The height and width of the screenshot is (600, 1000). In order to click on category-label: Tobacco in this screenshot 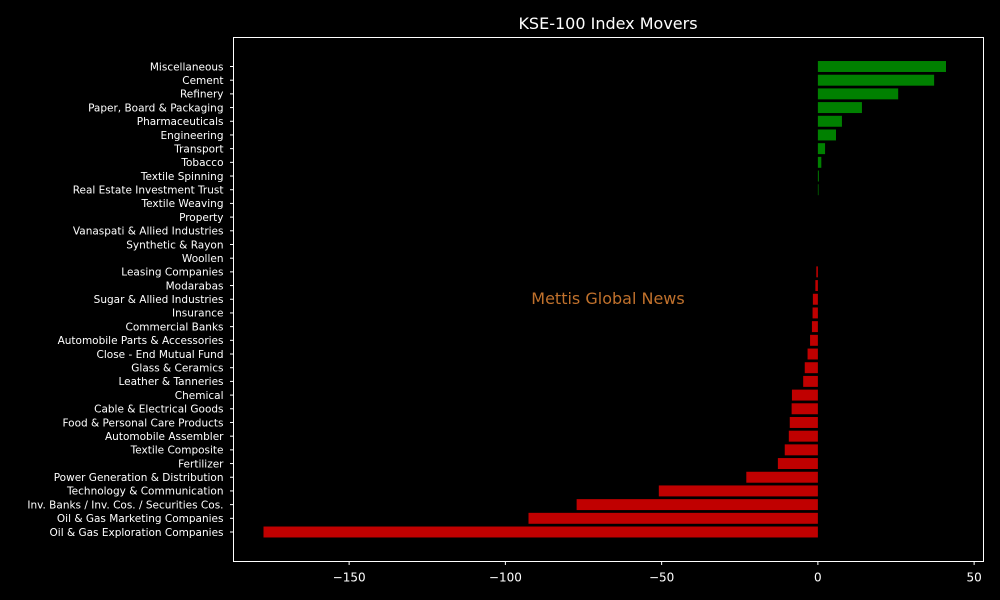, I will do `click(201, 163)`.